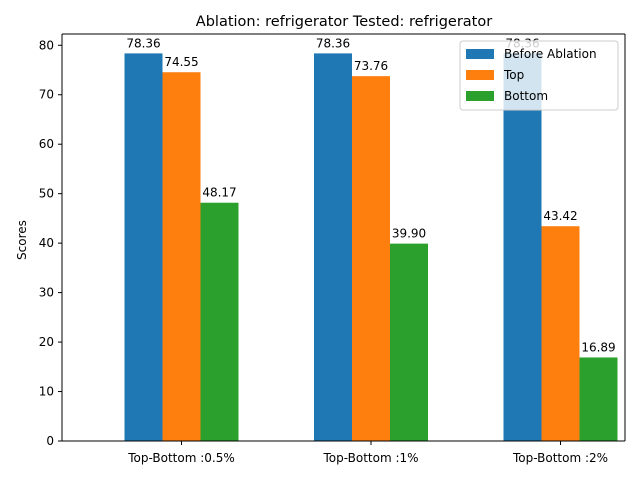 The image size is (640, 484). I want to click on y-tick-label: 40, so click(46, 243).